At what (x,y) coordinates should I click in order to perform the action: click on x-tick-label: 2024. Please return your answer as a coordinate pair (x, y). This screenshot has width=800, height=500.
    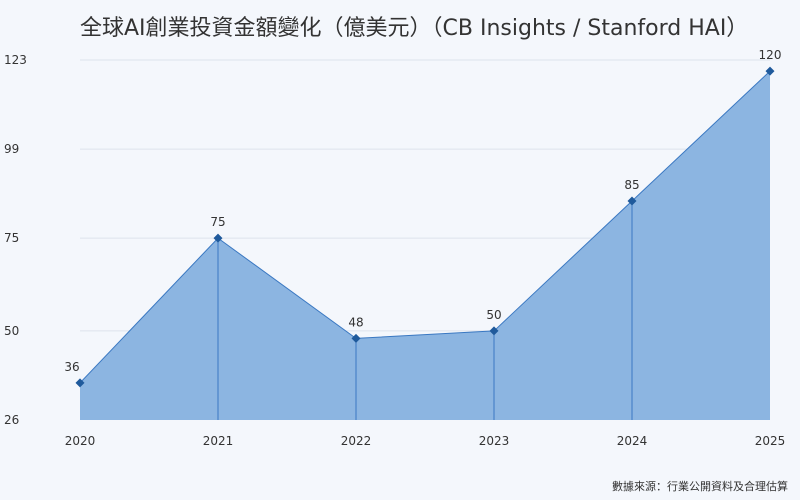
    Looking at the image, I should click on (632, 441).